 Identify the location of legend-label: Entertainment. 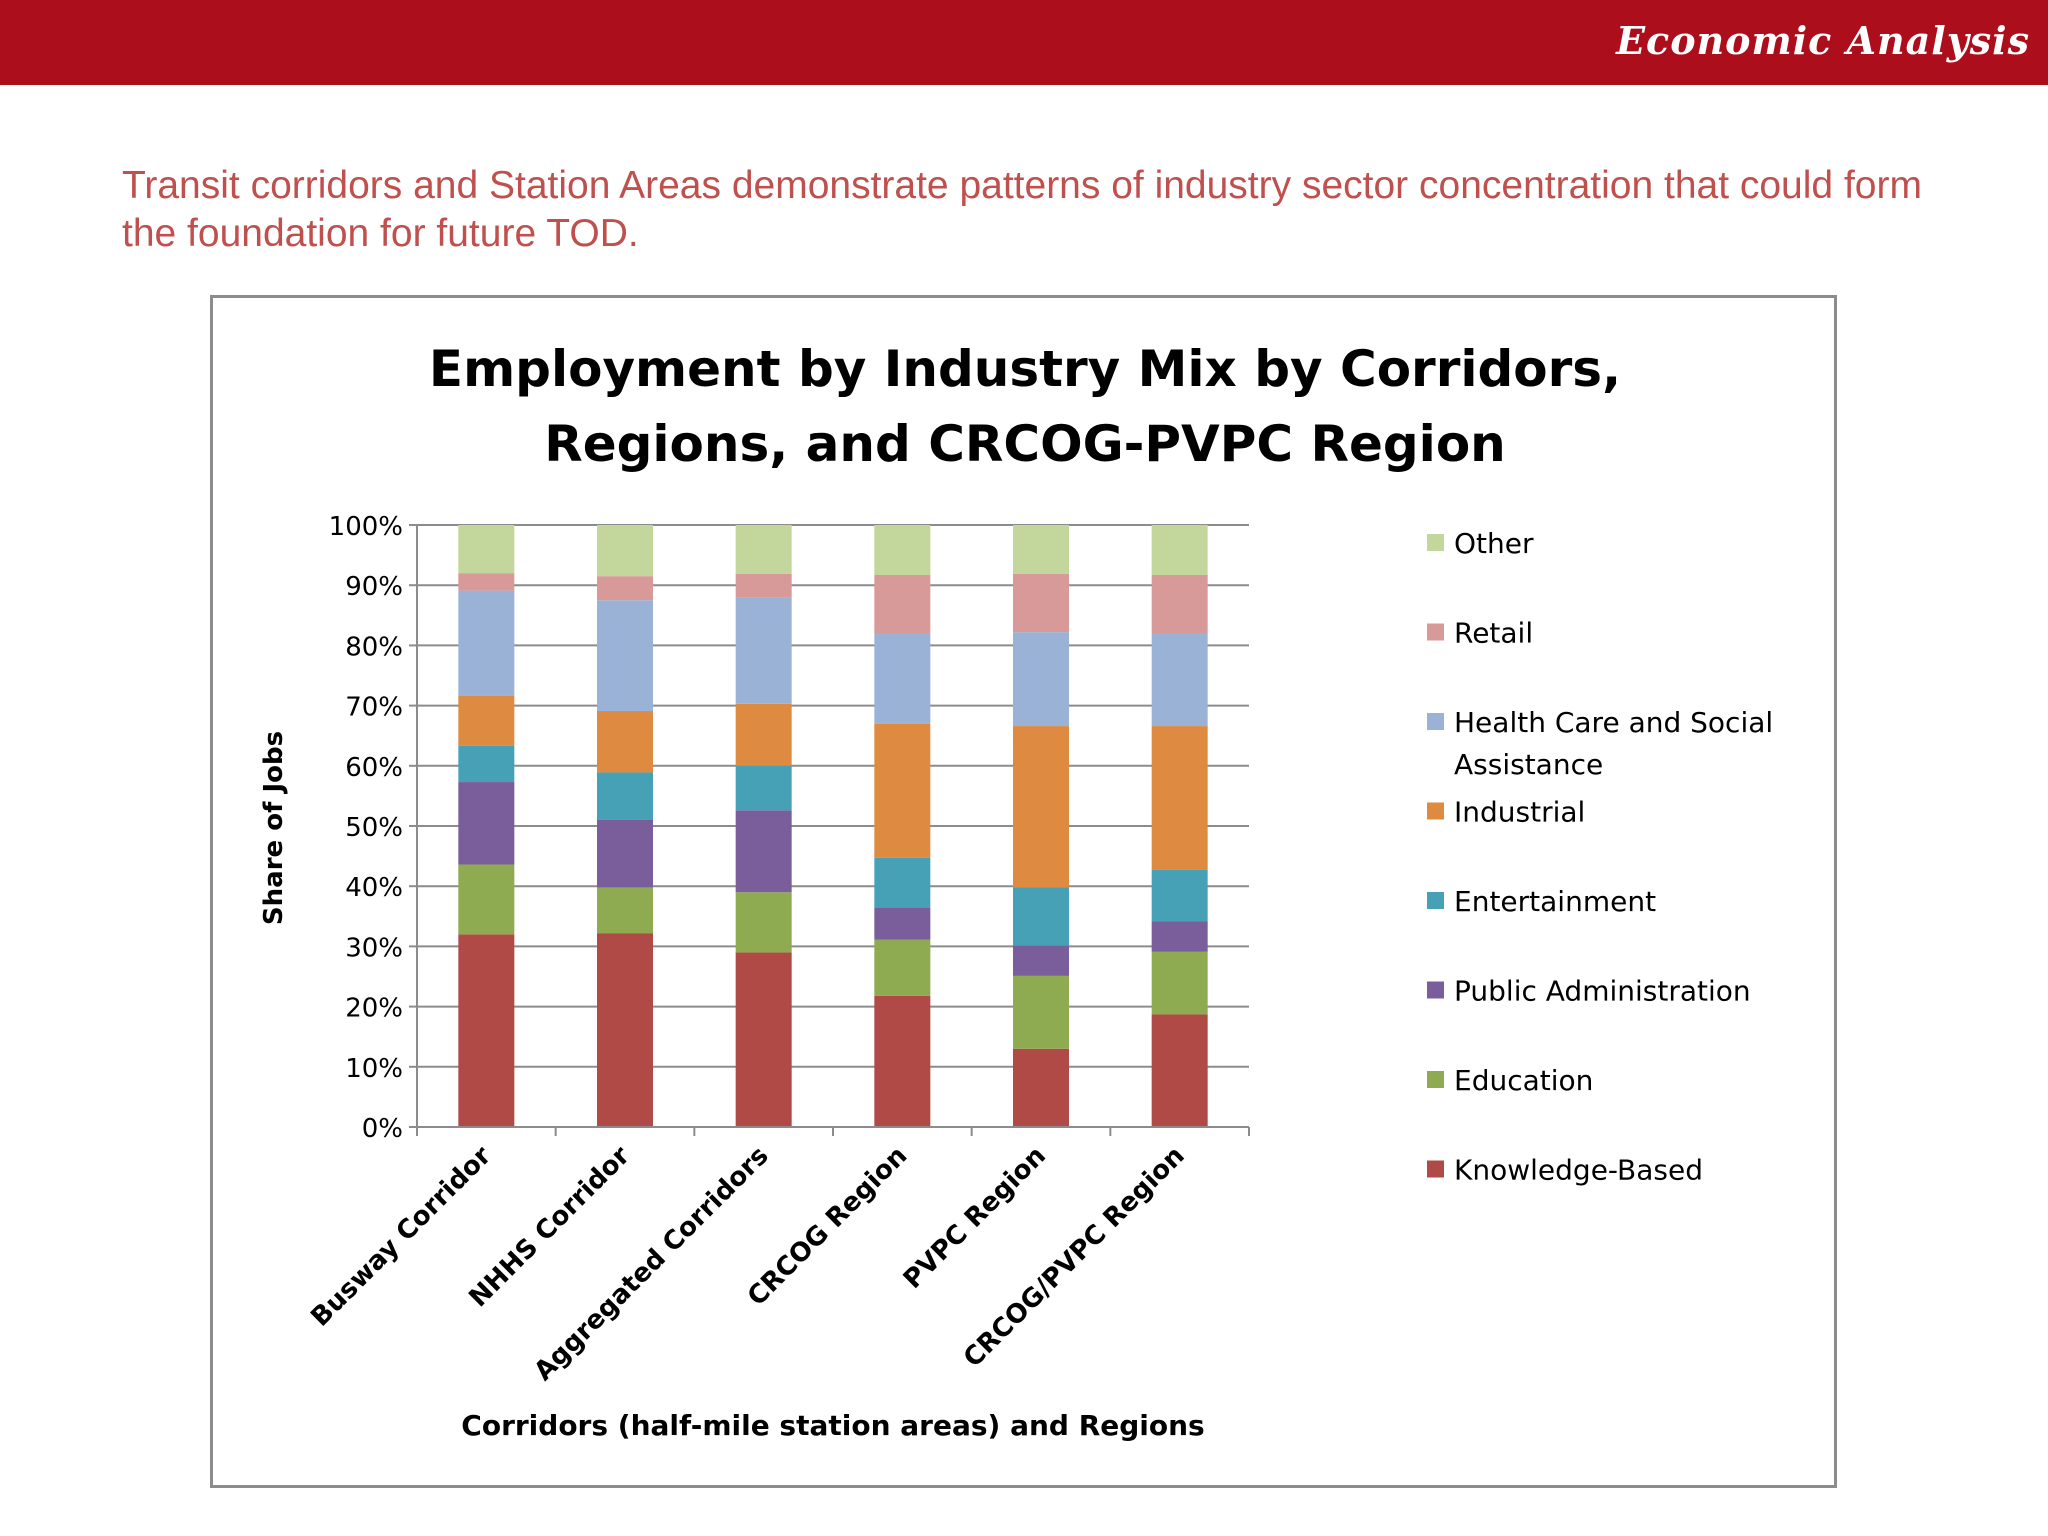
(1555, 901).